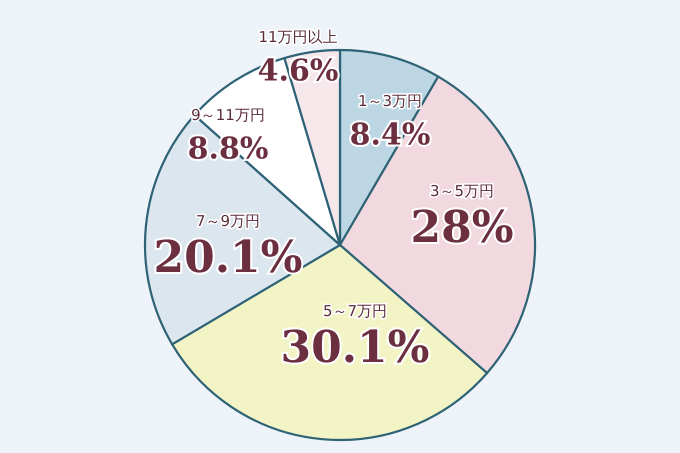 The image size is (680, 453). What do you see at coordinates (462, 191) in the screenshot?
I see `slice-label: 3～5万円` at bounding box center [462, 191].